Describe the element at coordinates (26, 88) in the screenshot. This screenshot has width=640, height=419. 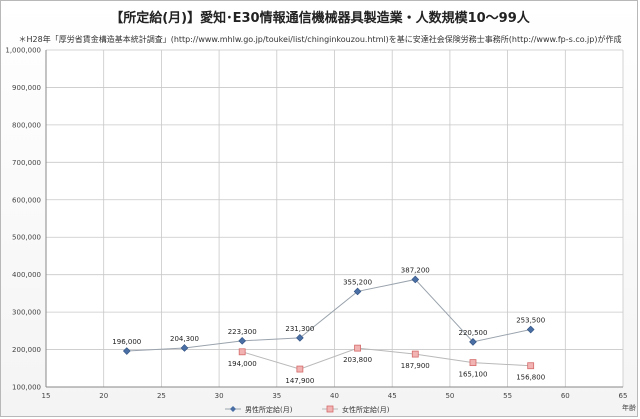
I see `y-tick-label: 900,000` at that location.